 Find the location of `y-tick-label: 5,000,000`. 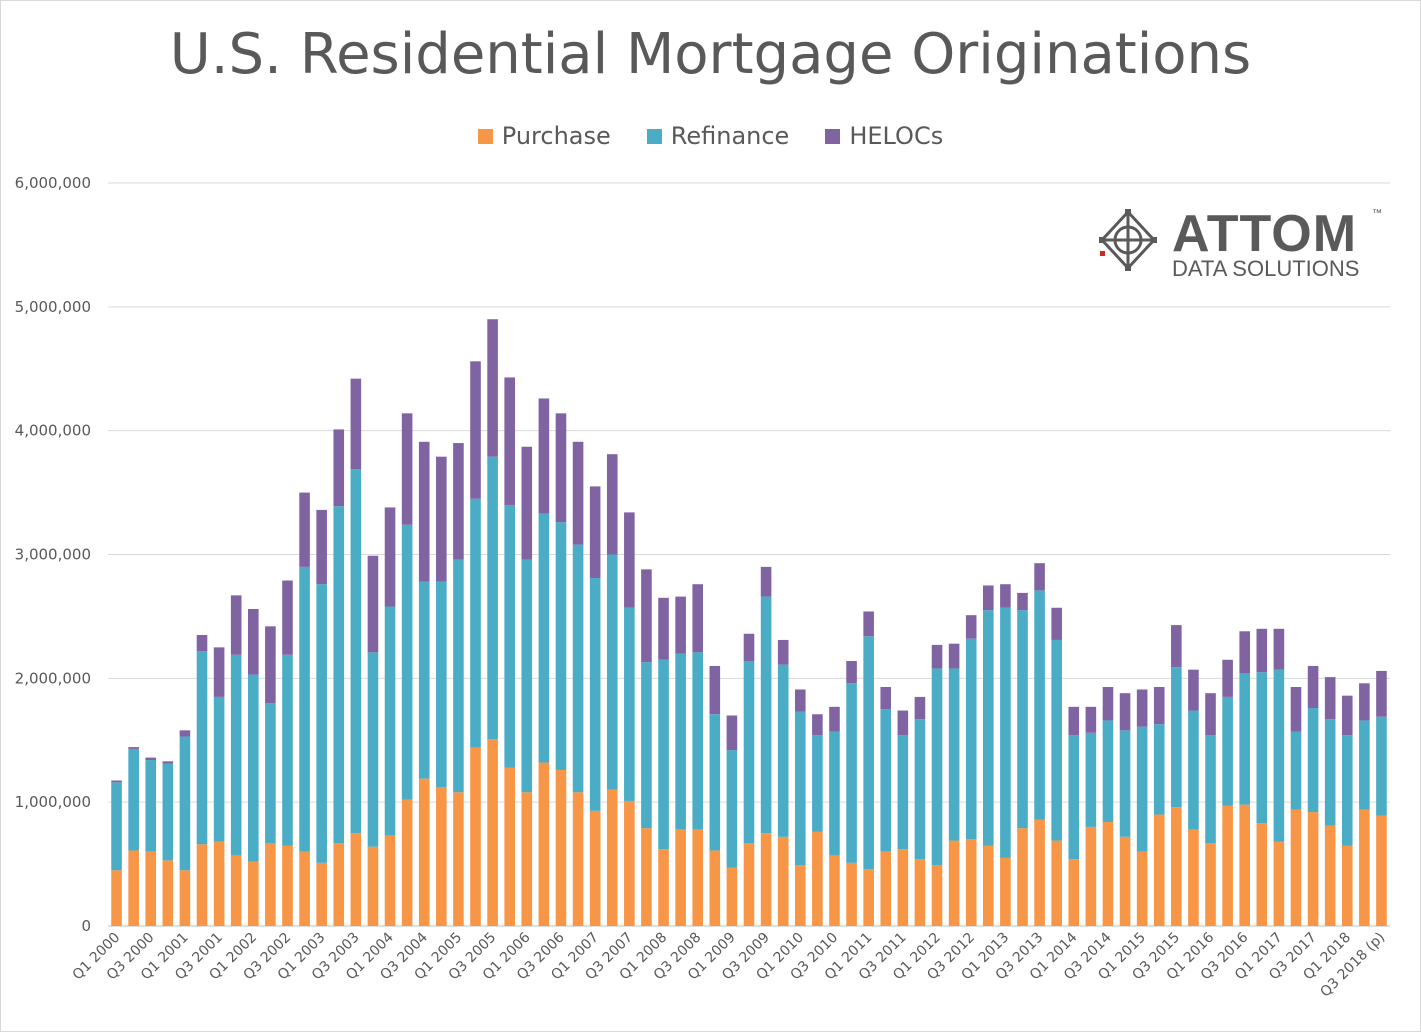

y-tick-label: 5,000,000 is located at coordinates (53, 307).